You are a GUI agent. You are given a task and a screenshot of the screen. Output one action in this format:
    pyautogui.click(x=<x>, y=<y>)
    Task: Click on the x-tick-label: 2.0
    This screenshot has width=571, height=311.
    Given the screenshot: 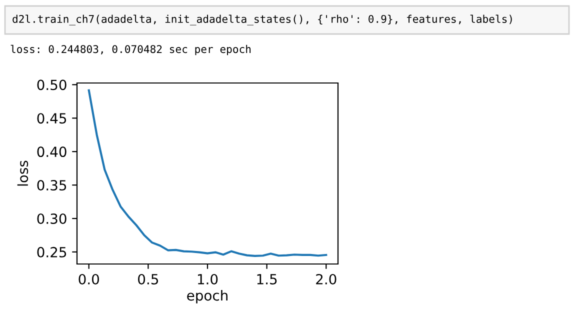 What is the action you would take?
    pyautogui.click(x=326, y=279)
    